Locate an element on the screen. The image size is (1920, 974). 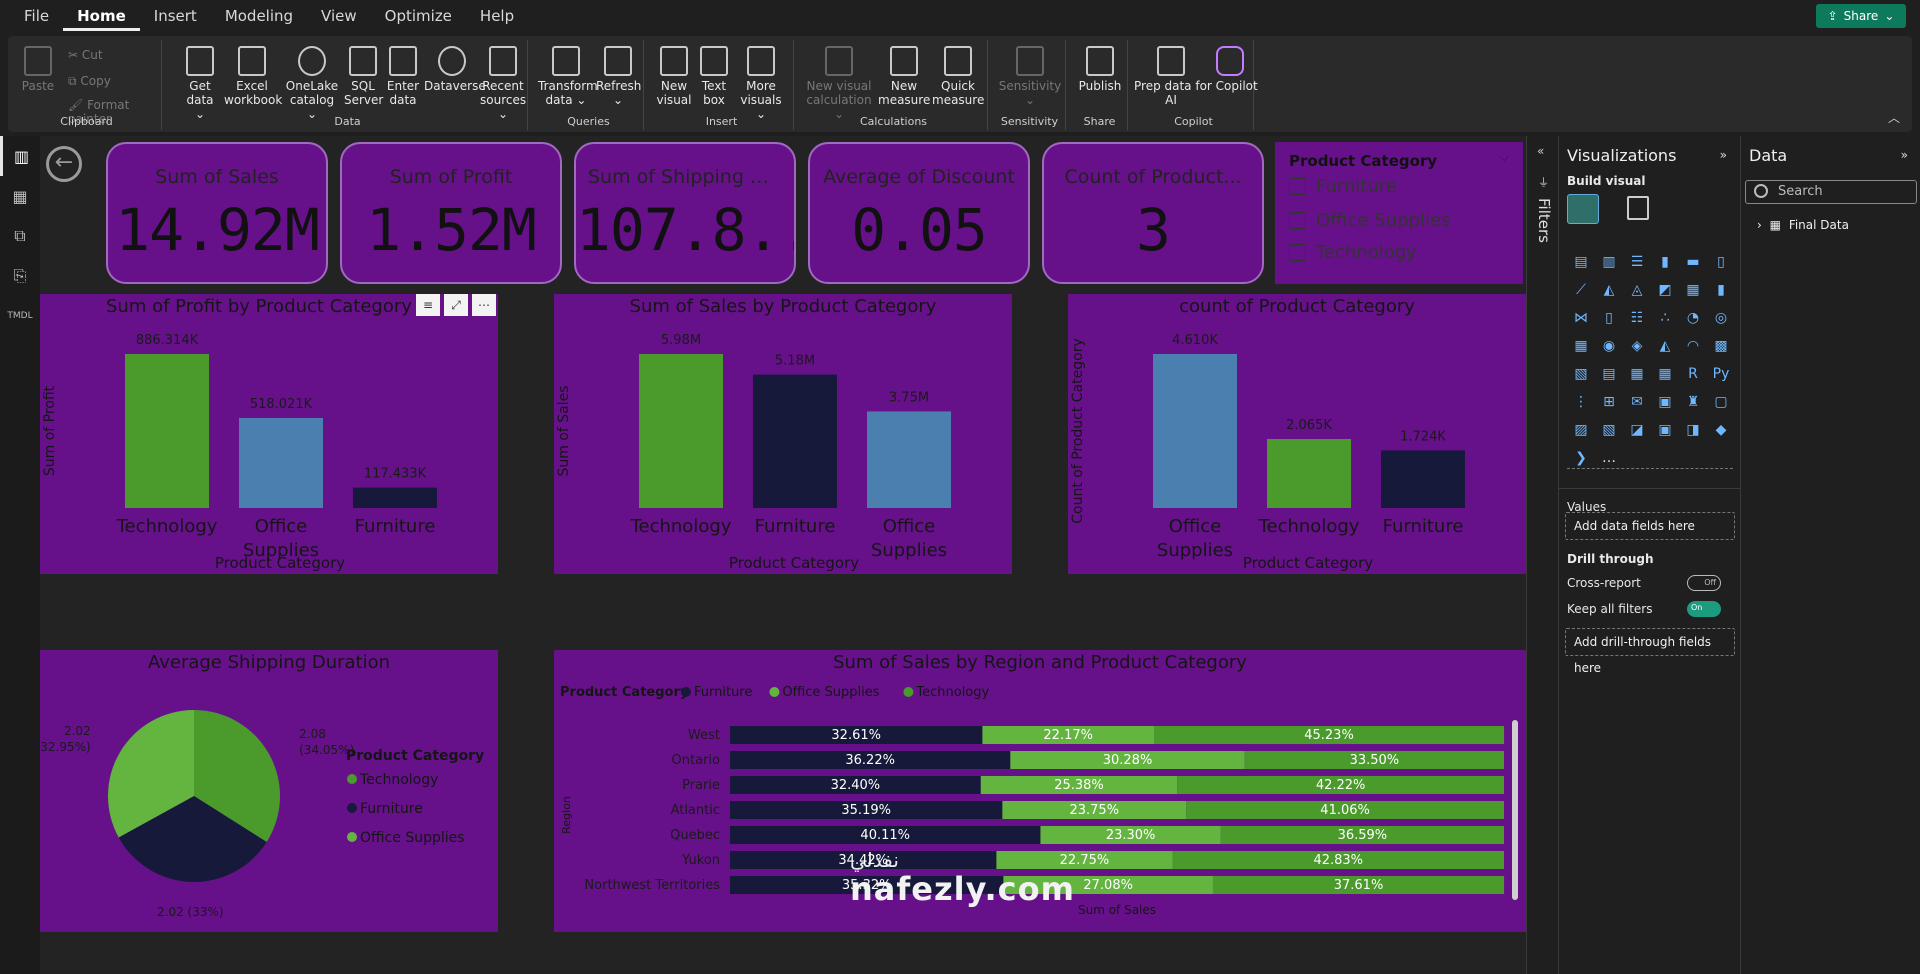
visual-type-r-script-icon: R is located at coordinates (1693, 374).